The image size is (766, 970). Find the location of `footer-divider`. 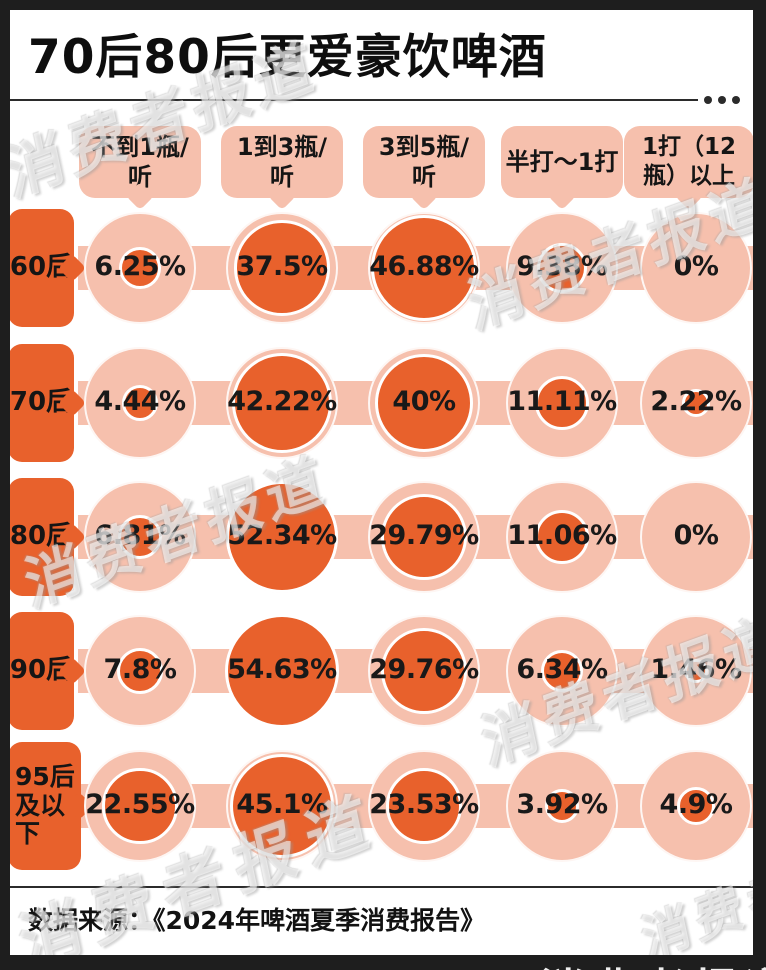

footer-divider is located at coordinates (381, 887).